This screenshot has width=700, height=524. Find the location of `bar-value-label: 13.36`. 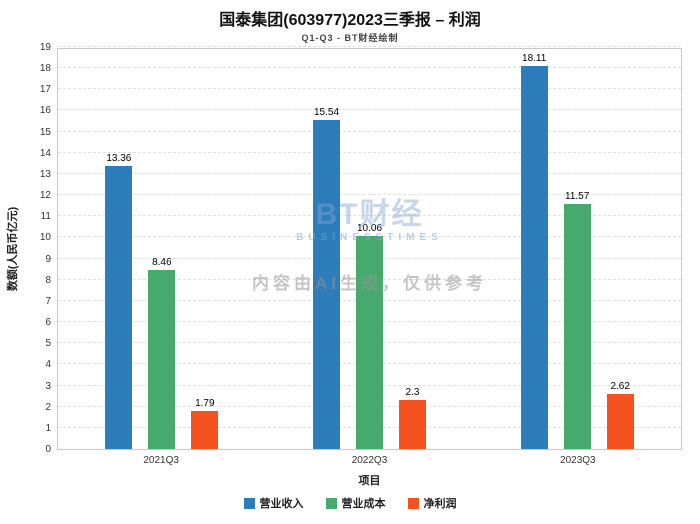

bar-value-label: 13.36 is located at coordinates (119, 159).